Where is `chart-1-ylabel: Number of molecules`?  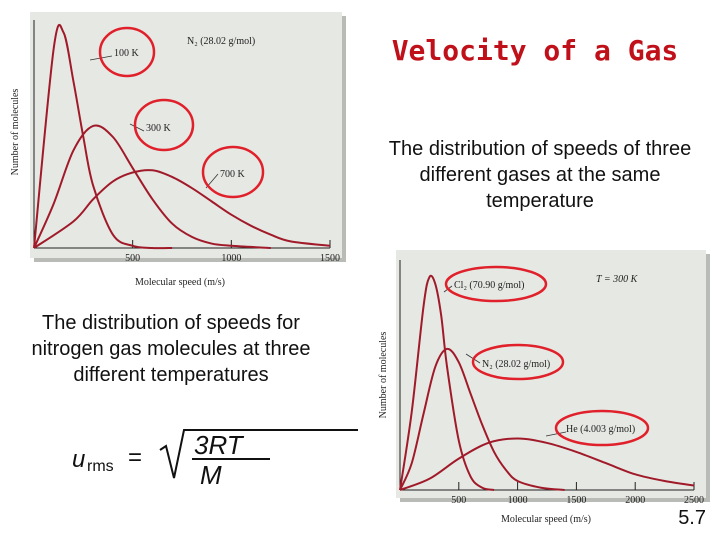 chart-1-ylabel: Number of molecules is located at coordinates (15, 132).